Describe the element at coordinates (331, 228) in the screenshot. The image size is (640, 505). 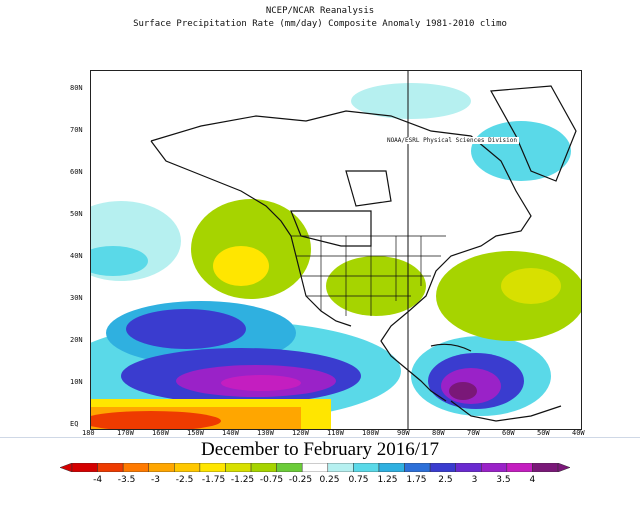
I see `coastline-hudson-inner` at that location.